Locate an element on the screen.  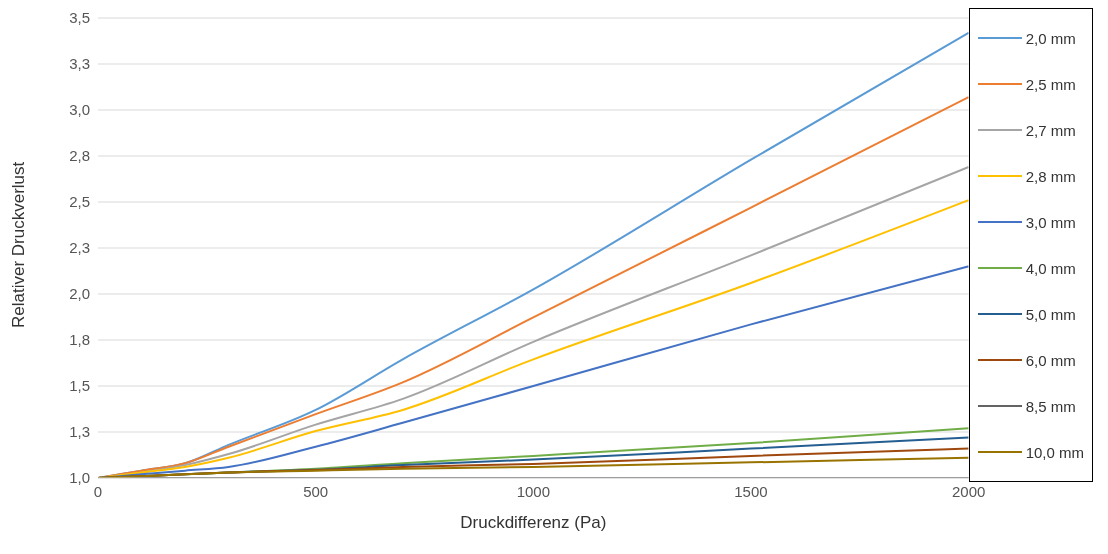
legend-label: 2,7 mm is located at coordinates (1050, 130).